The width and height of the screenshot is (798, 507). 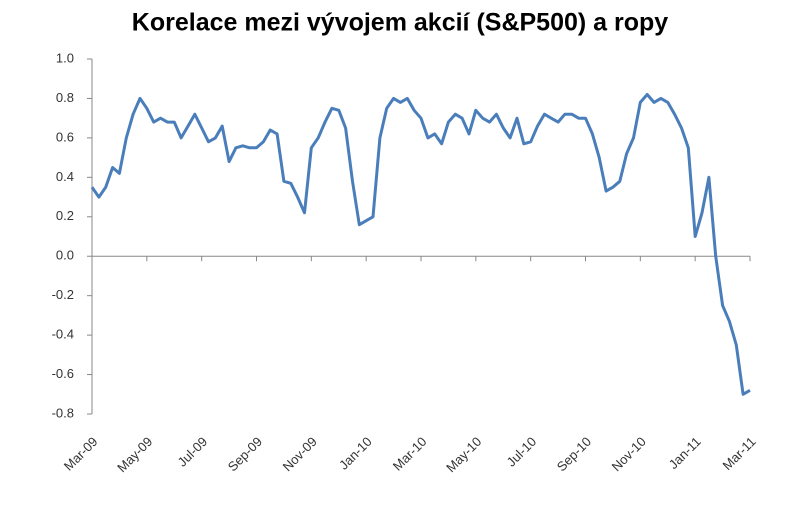 What do you see at coordinates (65, 97) in the screenshot?
I see `y-tick-label: 0.8` at bounding box center [65, 97].